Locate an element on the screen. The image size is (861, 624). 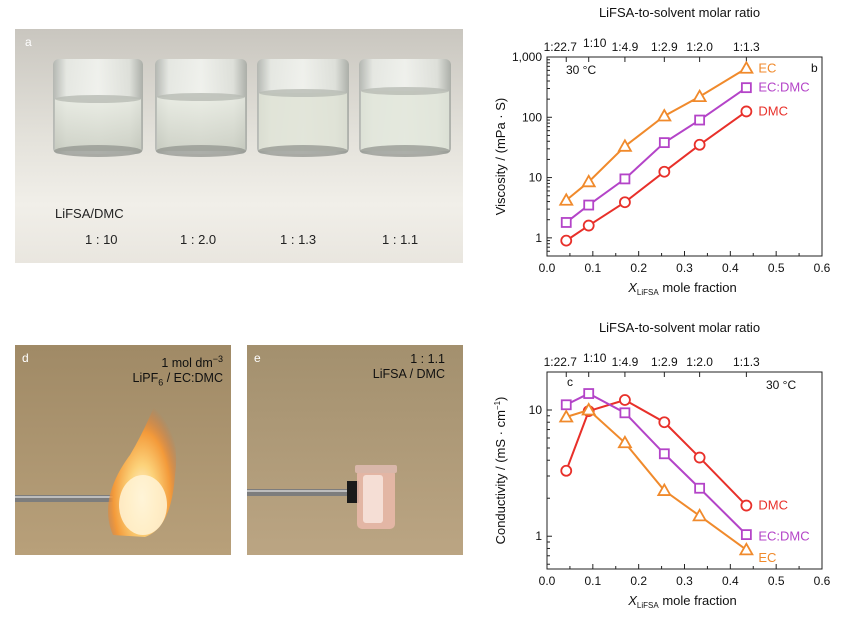
salt-subscript: 6 is located at coordinates (161, 382).